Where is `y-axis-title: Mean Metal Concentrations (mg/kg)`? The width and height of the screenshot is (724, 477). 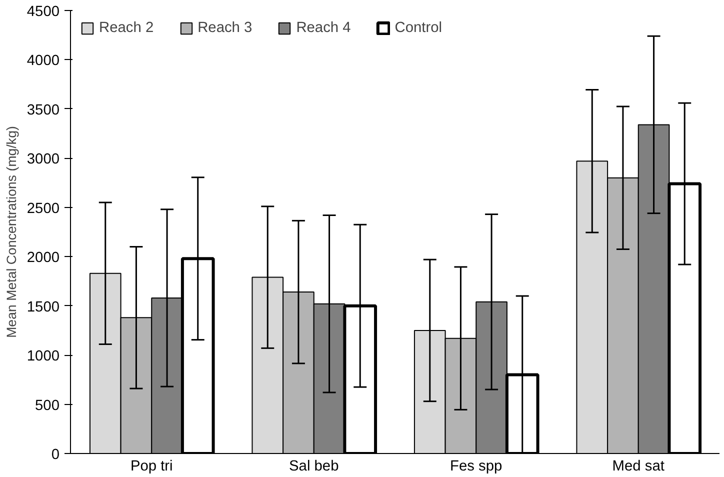 y-axis-title: Mean Metal Concentrations (mg/kg) is located at coordinates (11, 232).